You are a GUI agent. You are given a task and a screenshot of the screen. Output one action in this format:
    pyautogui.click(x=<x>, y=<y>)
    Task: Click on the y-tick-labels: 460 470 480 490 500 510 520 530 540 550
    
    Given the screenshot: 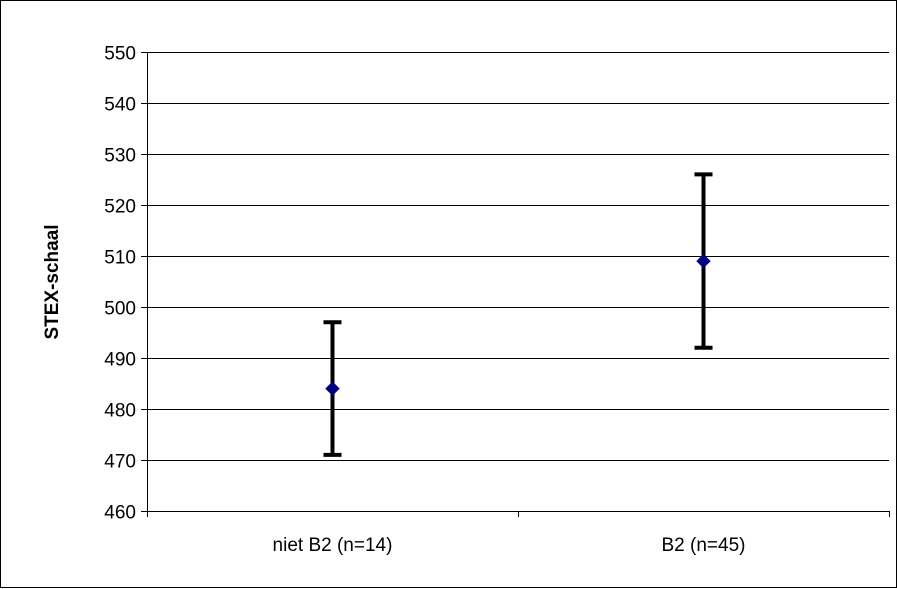 What is the action you would take?
    pyautogui.click(x=120, y=284)
    